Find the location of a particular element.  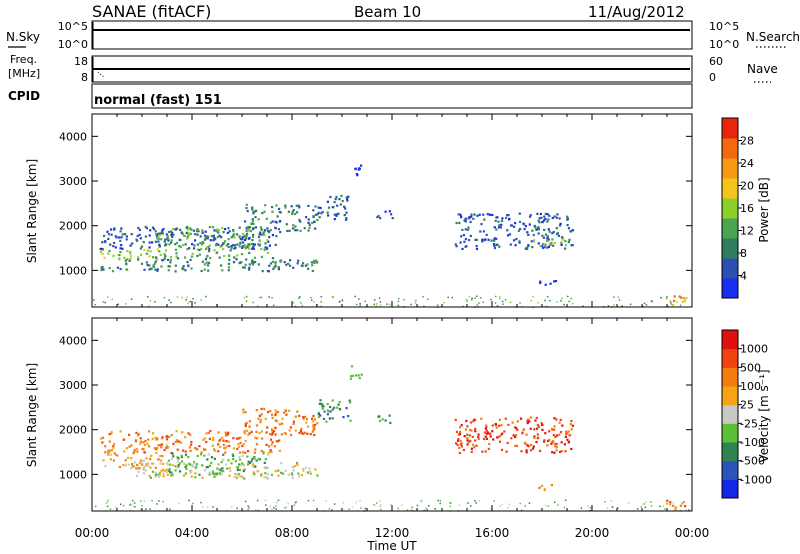

power-cbar-tick-label: 20 is located at coordinates (747, 186).